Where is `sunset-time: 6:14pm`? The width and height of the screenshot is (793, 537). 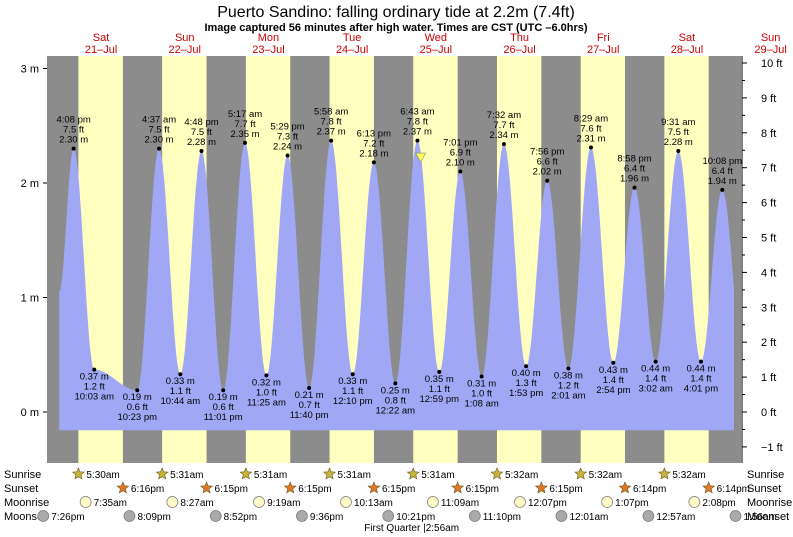
sunset-time: 6:14pm is located at coordinates (649, 489).